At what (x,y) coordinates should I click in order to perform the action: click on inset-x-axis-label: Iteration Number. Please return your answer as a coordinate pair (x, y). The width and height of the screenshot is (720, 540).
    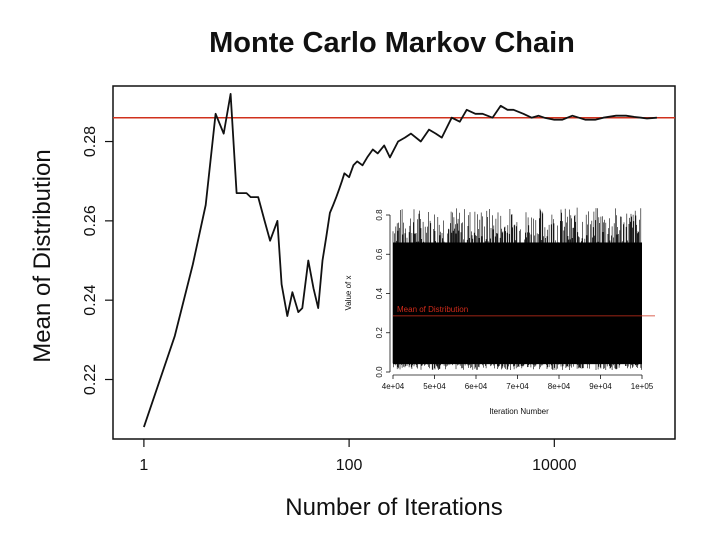
    Looking at the image, I should click on (519, 411).